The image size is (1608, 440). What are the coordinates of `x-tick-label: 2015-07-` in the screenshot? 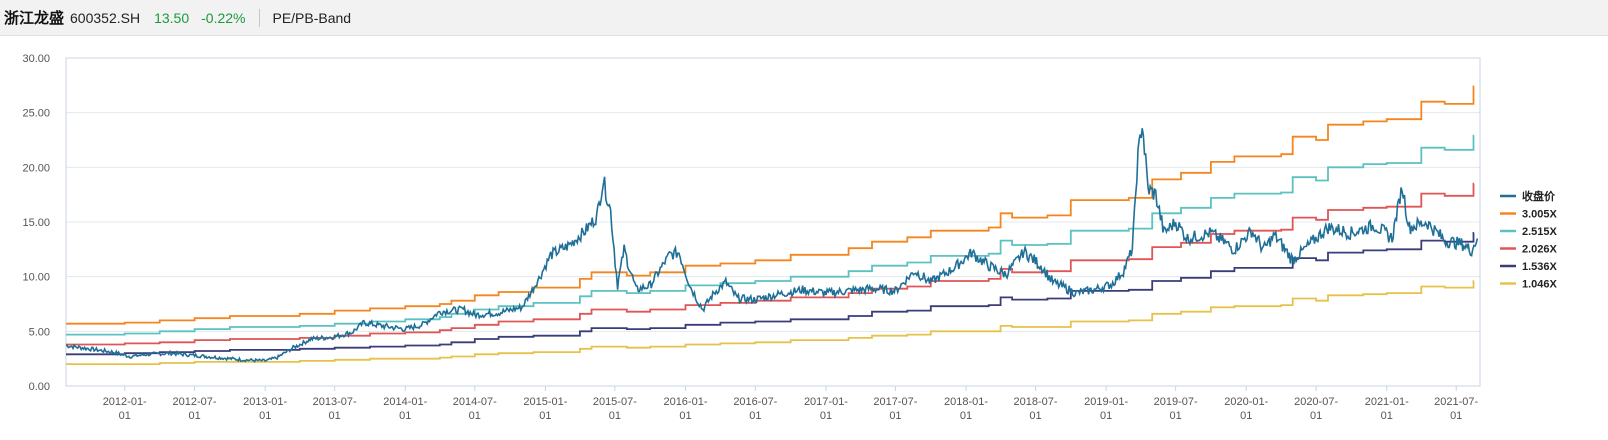 It's located at (615, 402).